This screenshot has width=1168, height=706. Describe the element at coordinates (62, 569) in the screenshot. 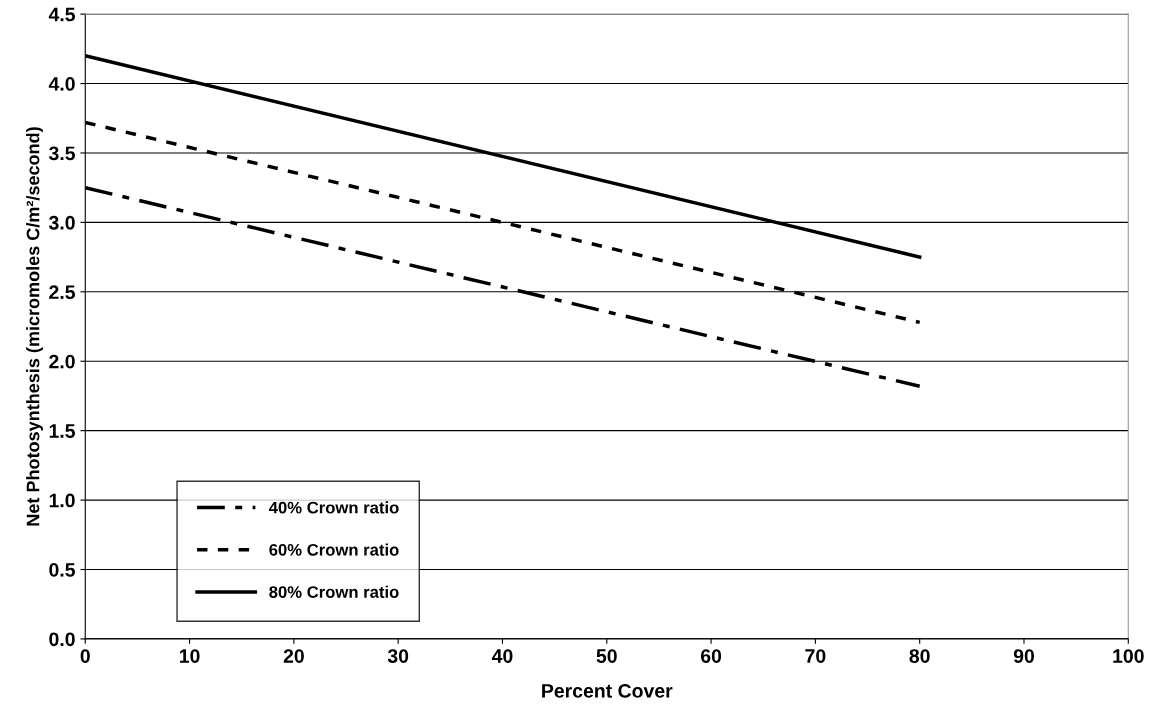

I see `y-tick-label: 0.5` at that location.